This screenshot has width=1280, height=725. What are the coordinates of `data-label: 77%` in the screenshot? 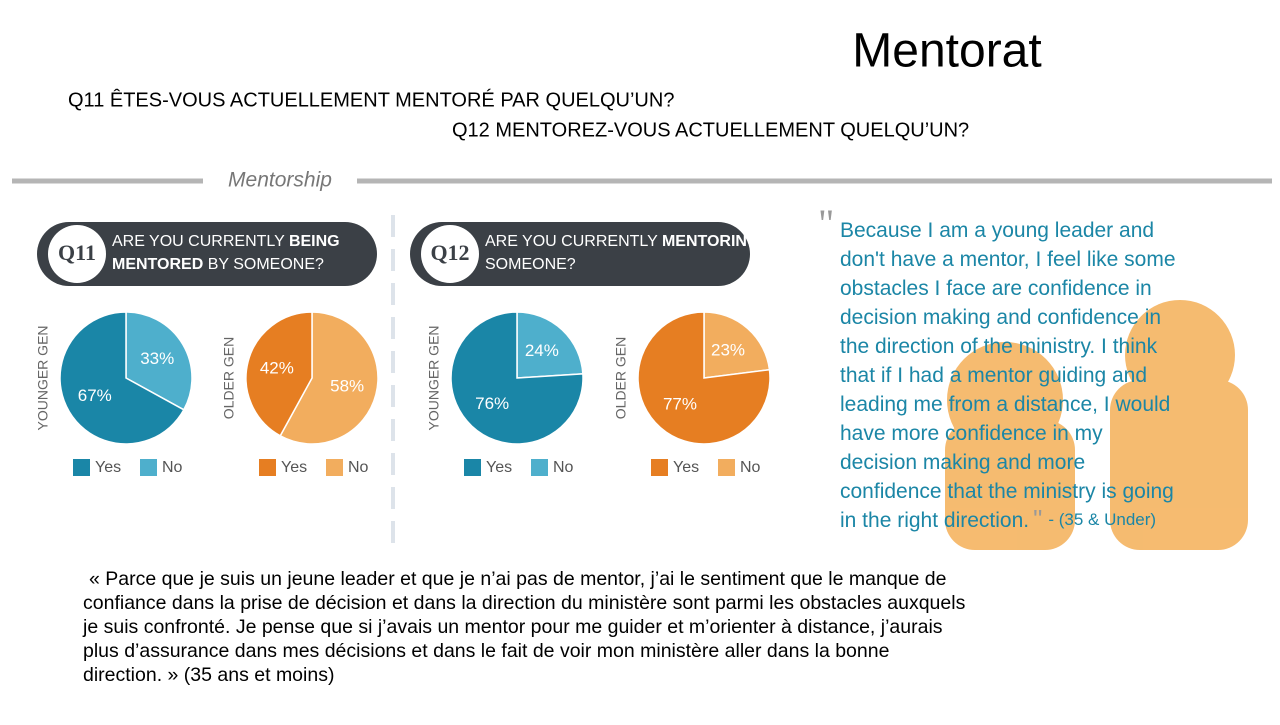 It's located at (680, 404).